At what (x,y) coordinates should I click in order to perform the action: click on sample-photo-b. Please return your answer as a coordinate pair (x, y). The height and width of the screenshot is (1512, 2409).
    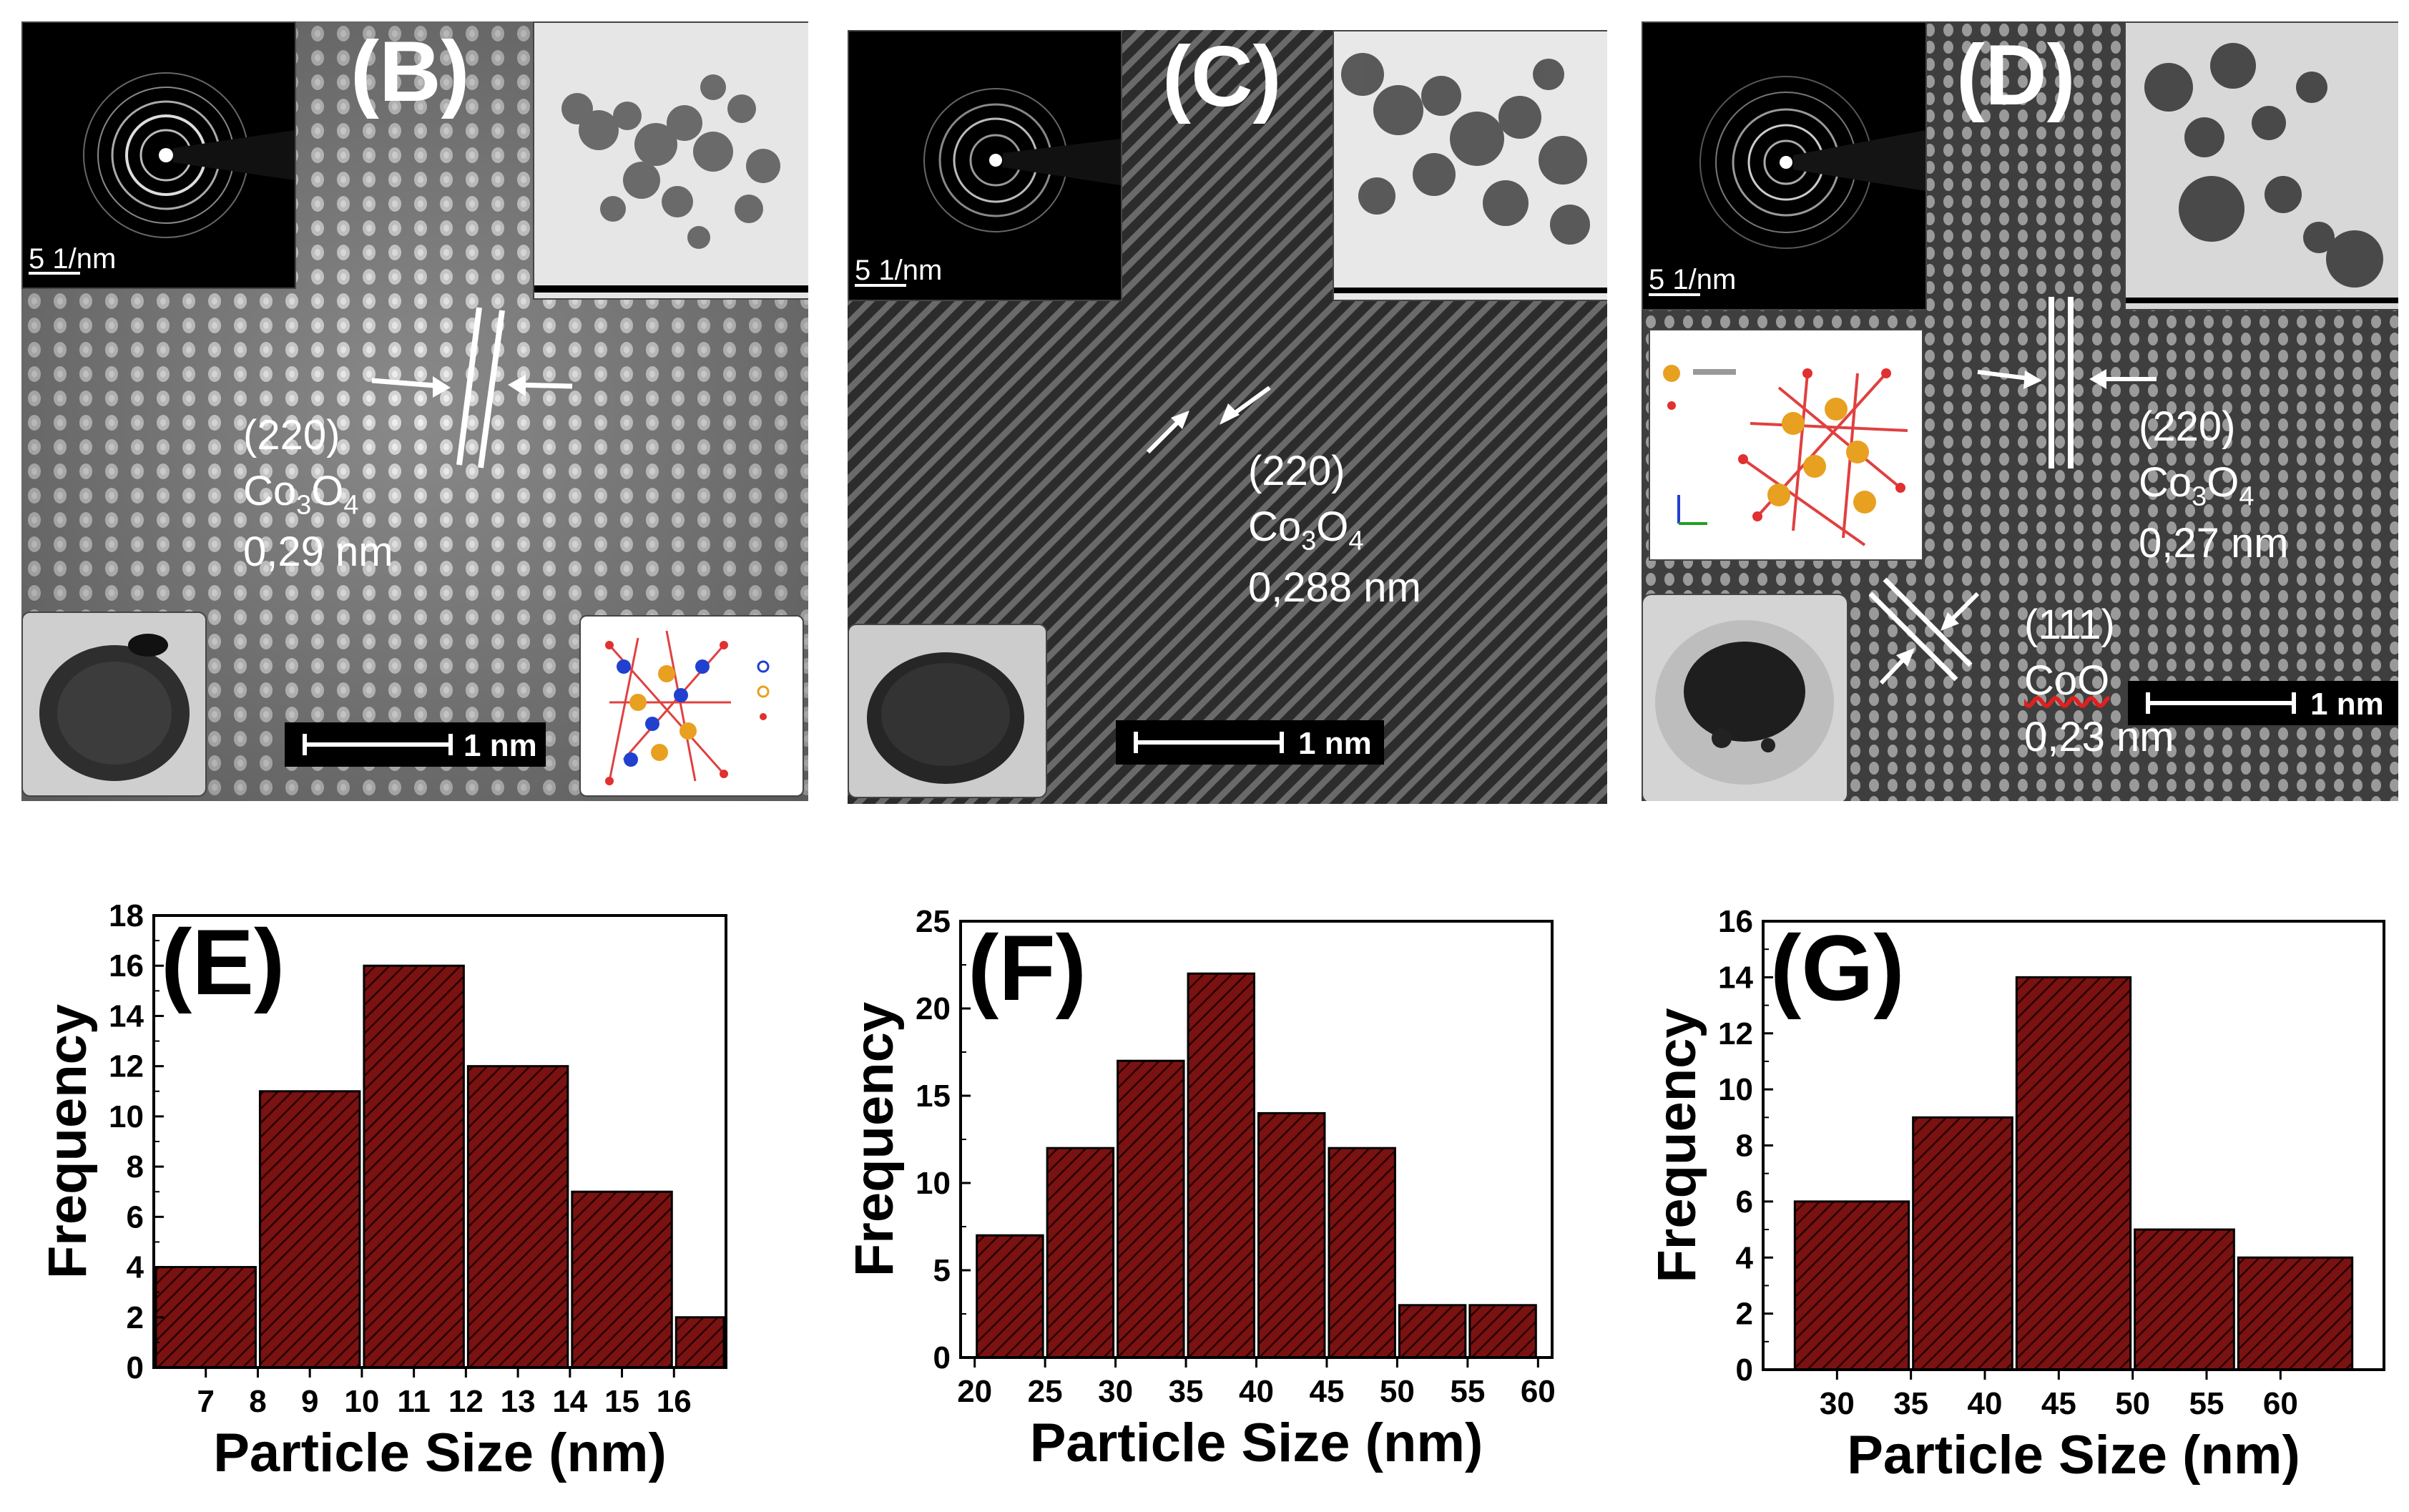
    Looking at the image, I should click on (114, 704).